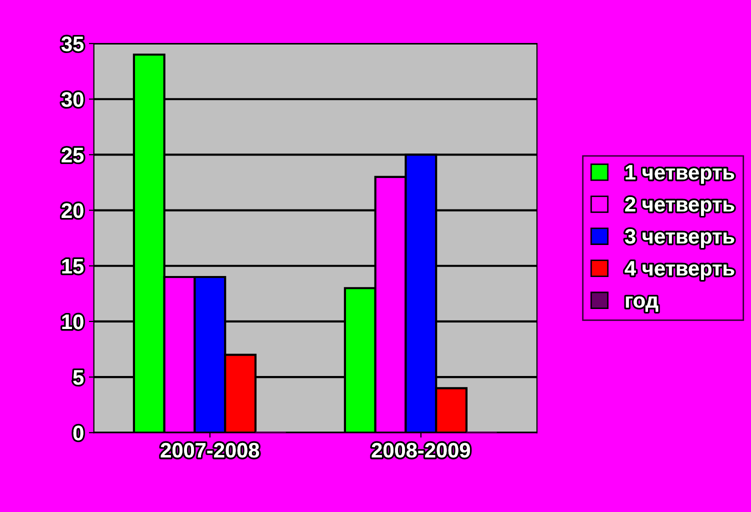 The height and width of the screenshot is (512, 751). Describe the element at coordinates (679, 206) in the screenshot. I see `legend-label: 2 четверть` at that location.